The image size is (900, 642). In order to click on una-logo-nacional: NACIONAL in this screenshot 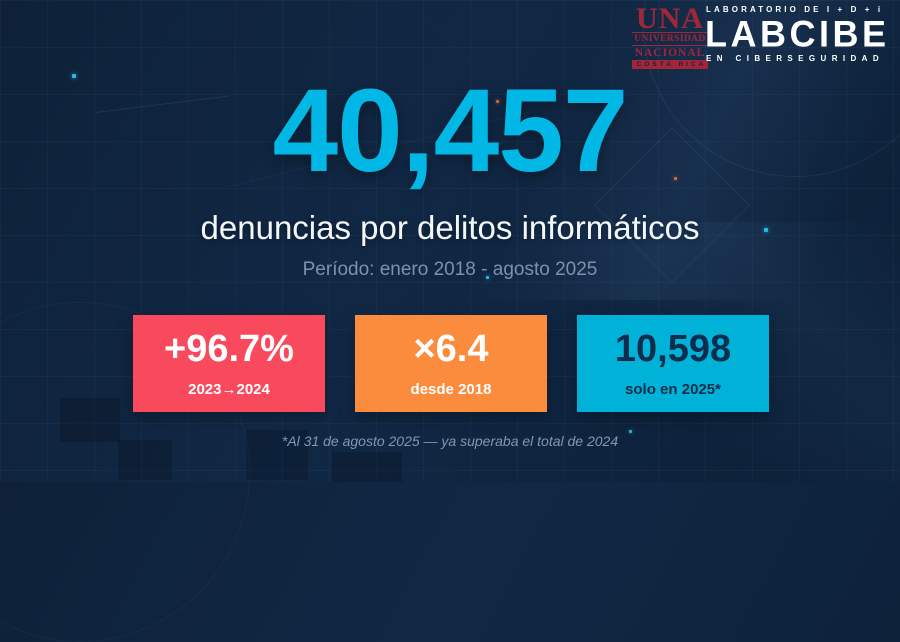, I will do `click(670, 52)`.